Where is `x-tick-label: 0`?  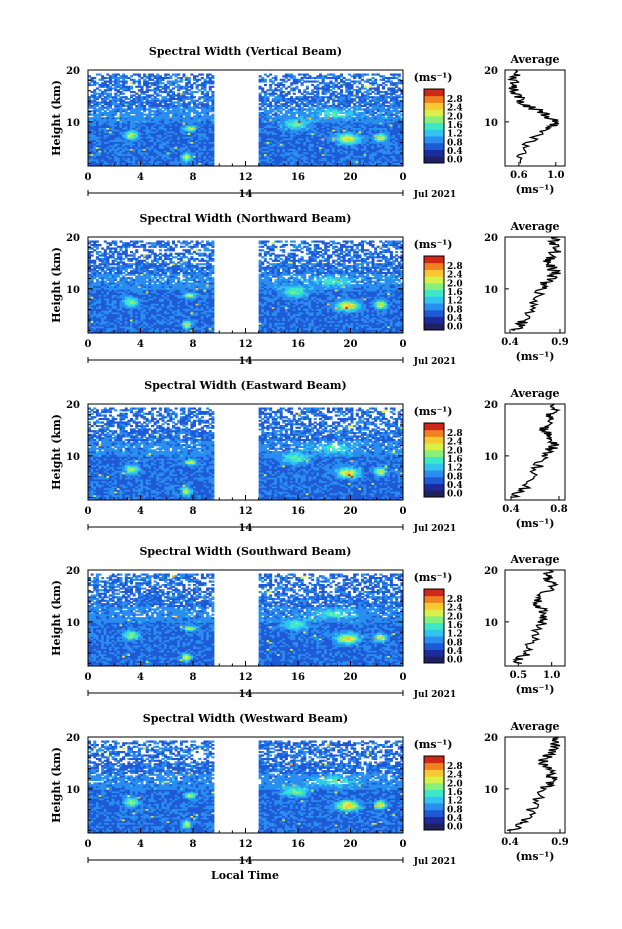
x-tick-label: 0 is located at coordinates (403, 177).